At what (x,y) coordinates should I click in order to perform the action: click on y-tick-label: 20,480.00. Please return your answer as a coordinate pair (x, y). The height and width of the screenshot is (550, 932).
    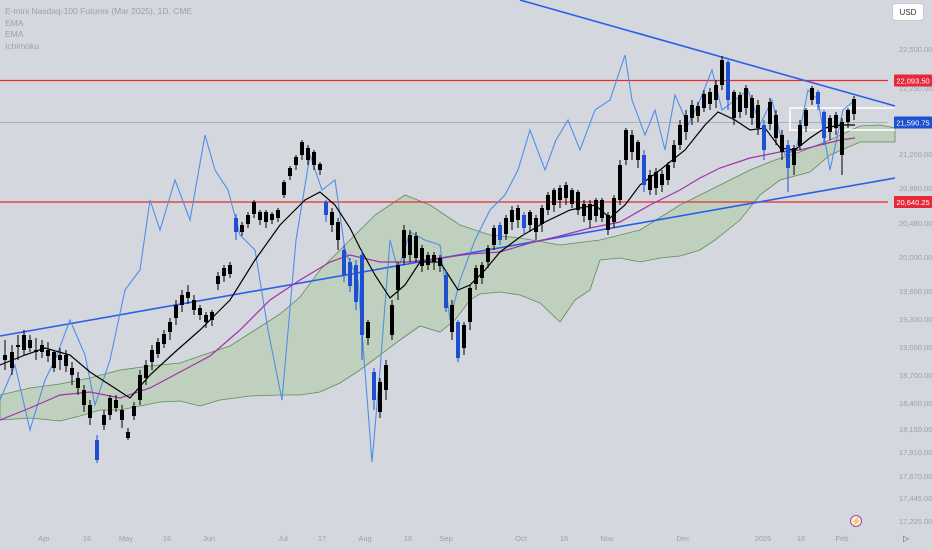
    Looking at the image, I should click on (915, 223).